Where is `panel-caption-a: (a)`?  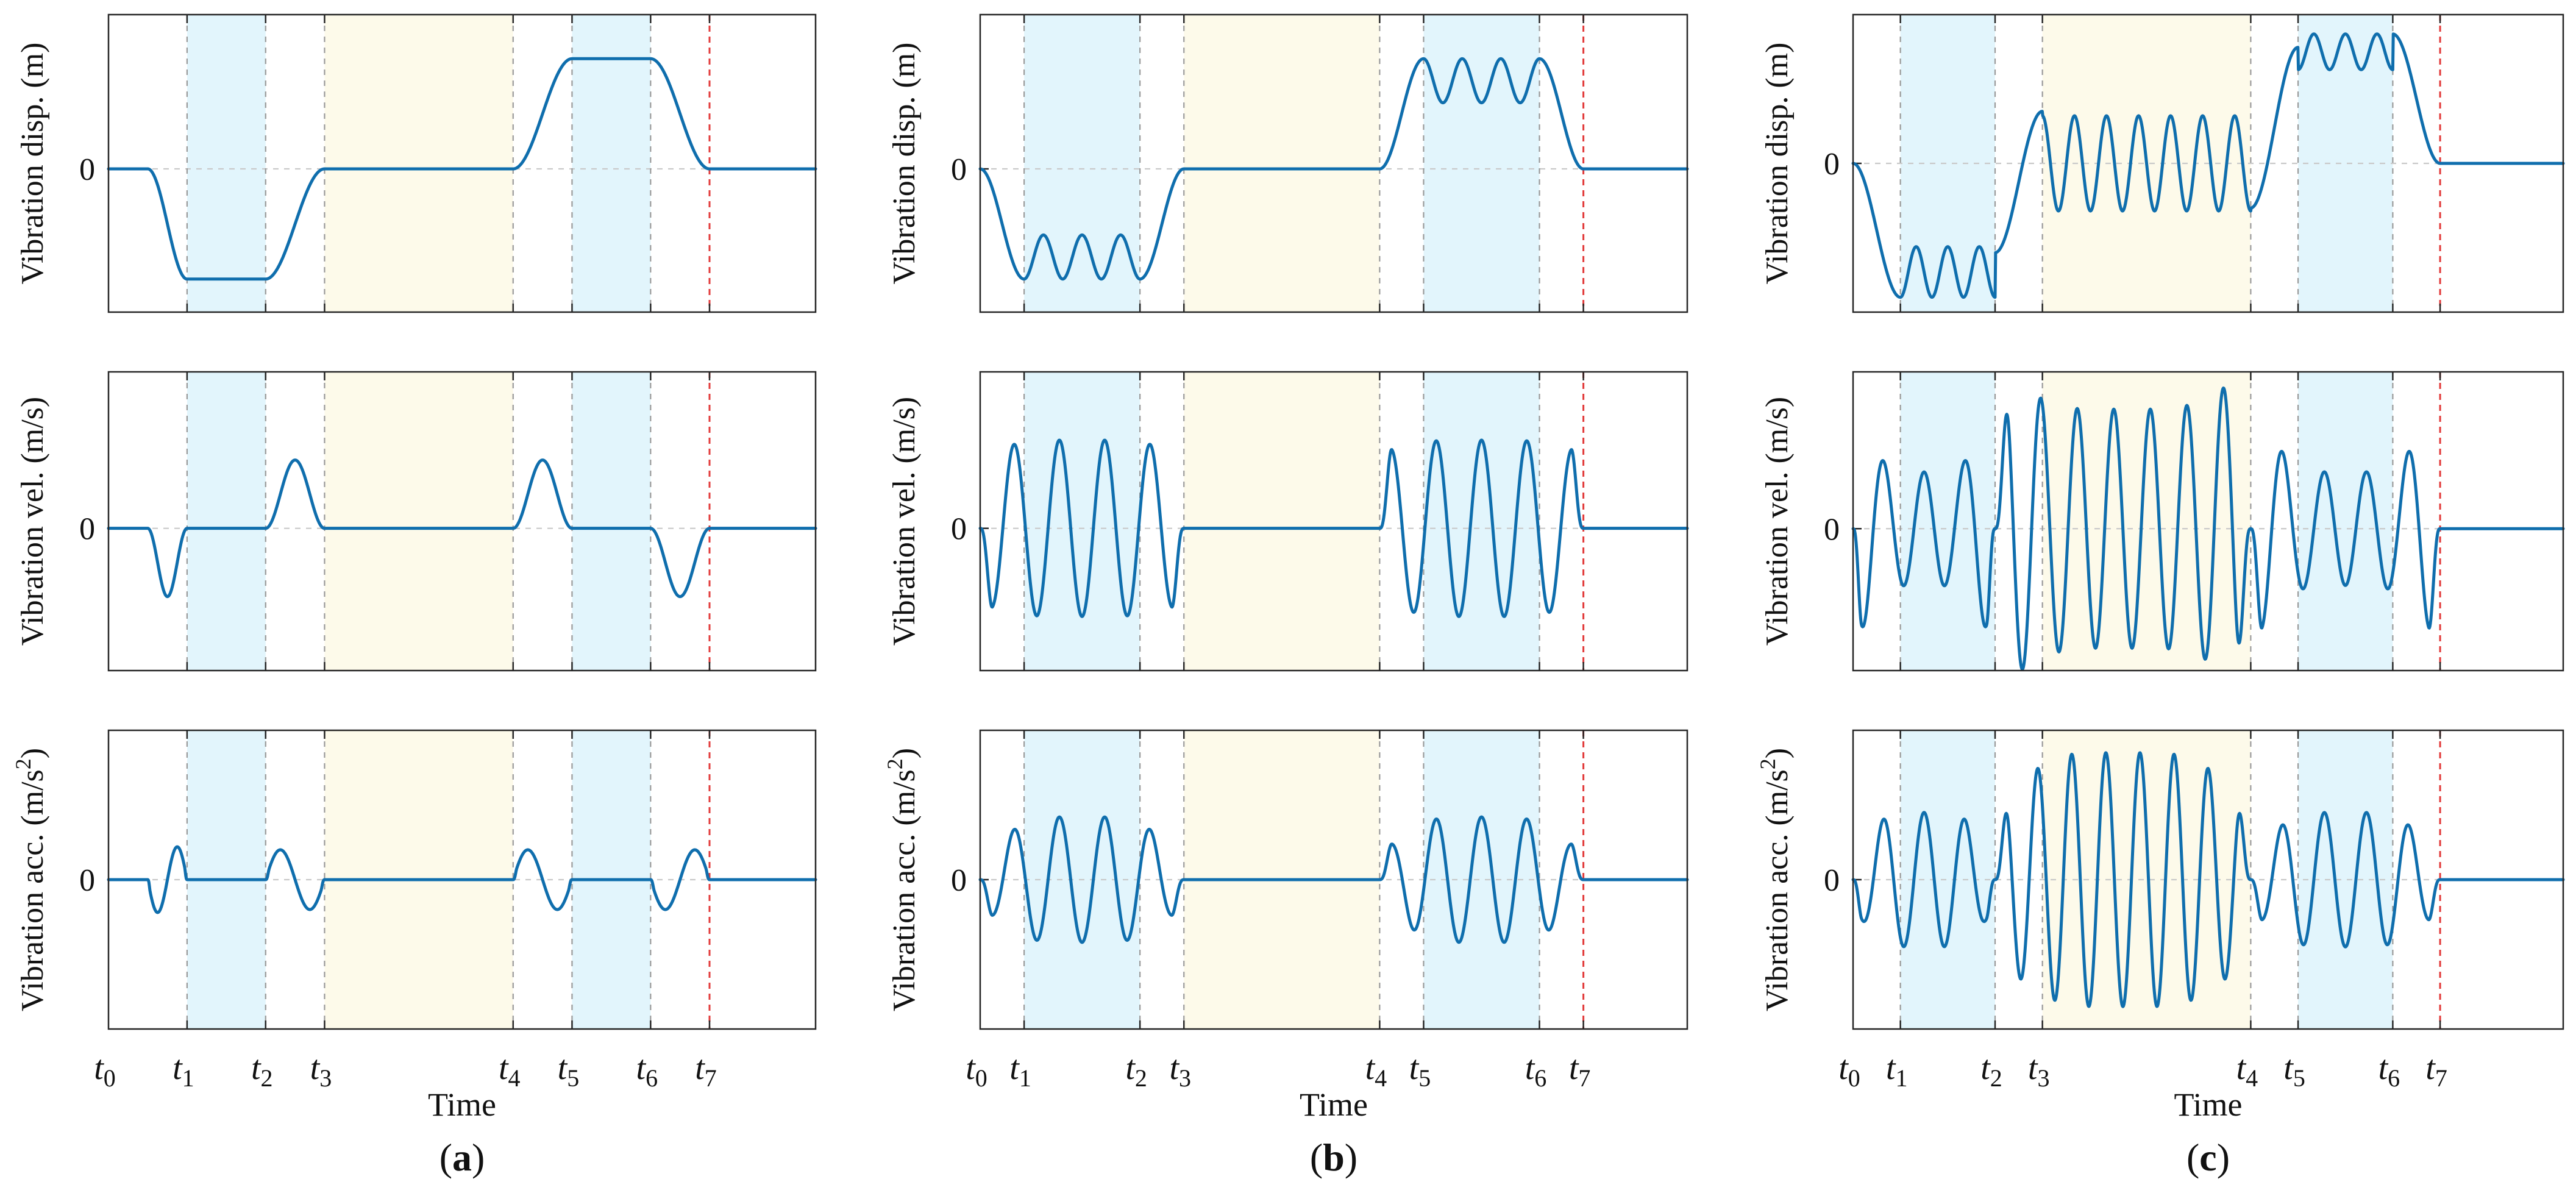
panel-caption-a: (a) is located at coordinates (462, 1157).